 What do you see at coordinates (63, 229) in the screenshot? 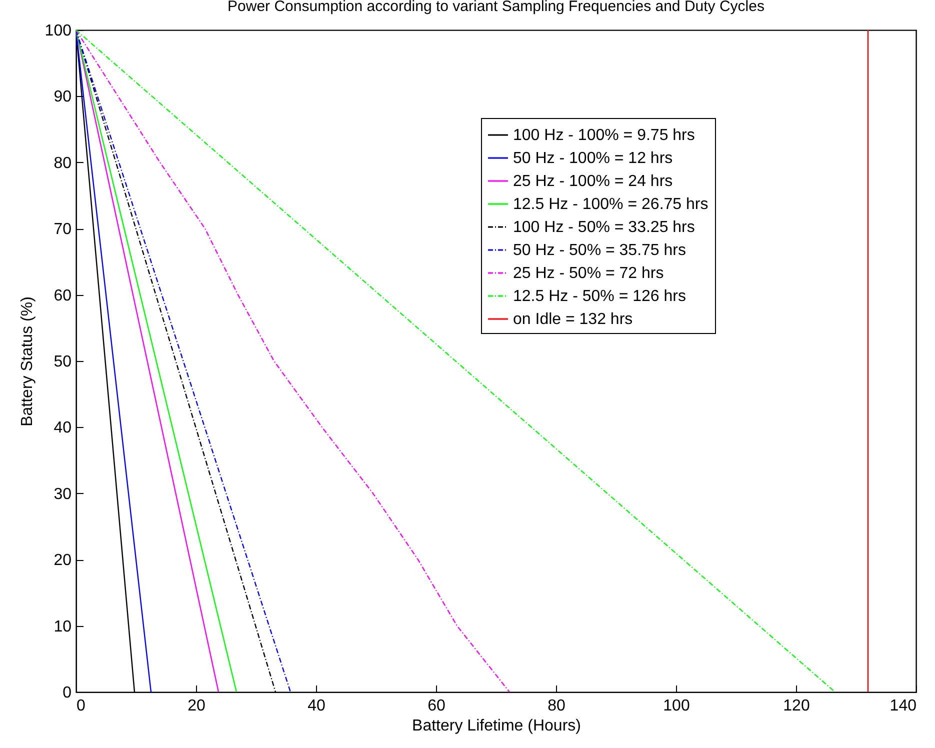
I see `y-tick-label: 70` at bounding box center [63, 229].